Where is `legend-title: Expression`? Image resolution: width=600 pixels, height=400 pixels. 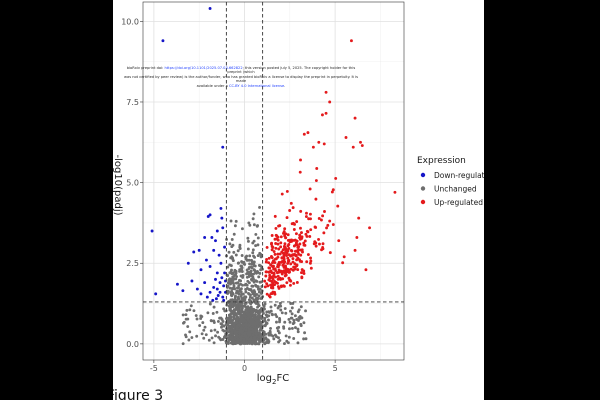
legend-title: Expression is located at coordinates (441, 161).